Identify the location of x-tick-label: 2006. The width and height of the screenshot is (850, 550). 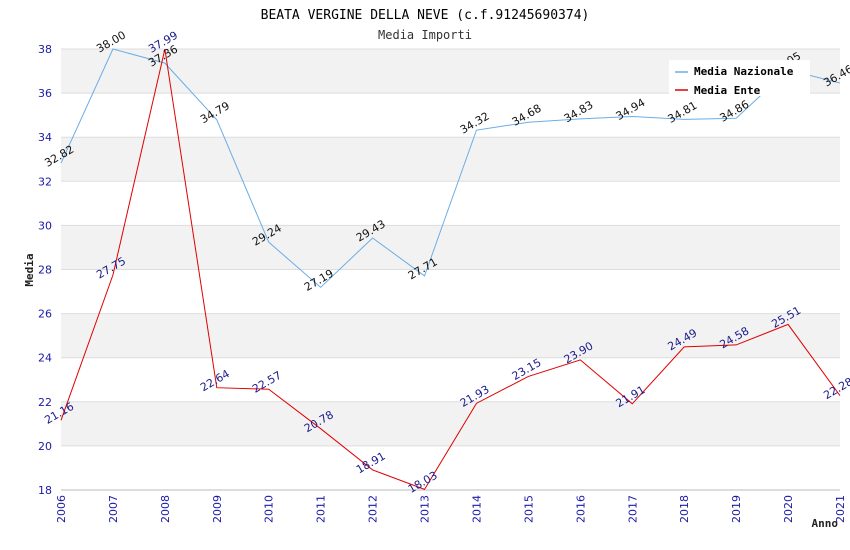
(61, 509).